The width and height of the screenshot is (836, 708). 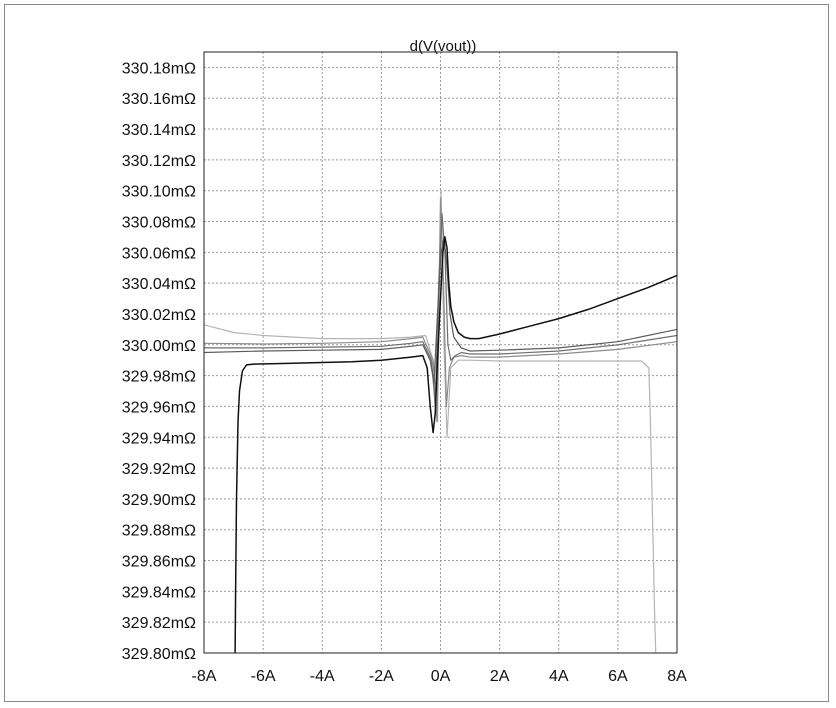 I want to click on x-tick-label-3: -2A, so click(x=381, y=676).